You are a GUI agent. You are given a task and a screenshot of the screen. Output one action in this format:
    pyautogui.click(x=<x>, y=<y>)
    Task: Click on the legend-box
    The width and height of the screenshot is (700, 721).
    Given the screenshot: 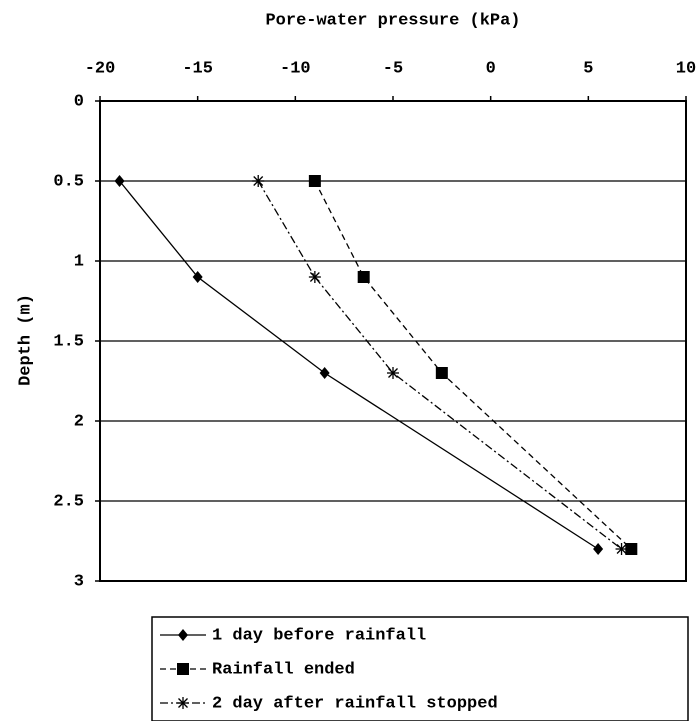 What is the action you would take?
    pyautogui.click(x=420, y=668)
    